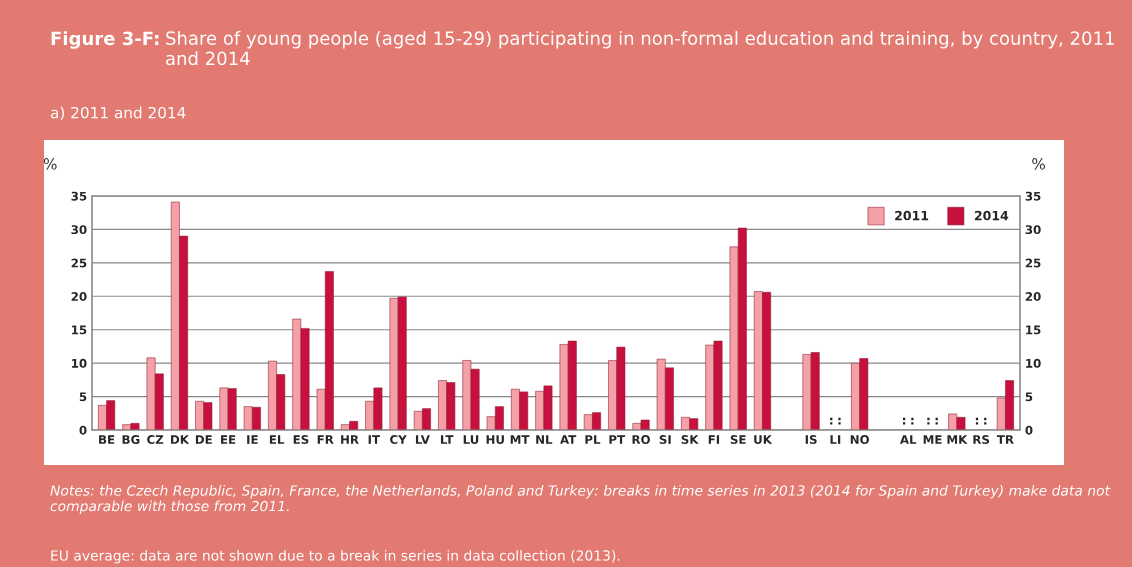 This screenshot has height=567, width=1132. Describe the element at coordinates (79, 330) in the screenshot. I see `y-tick-label: 15` at that location.